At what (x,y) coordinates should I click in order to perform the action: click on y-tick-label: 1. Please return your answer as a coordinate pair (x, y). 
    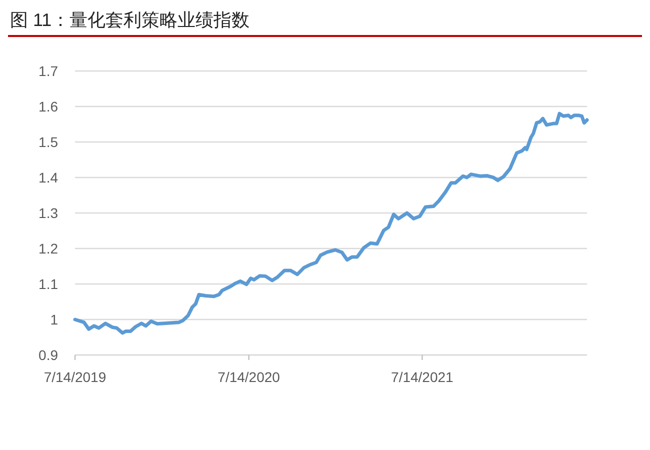
    Looking at the image, I should click on (54, 320).